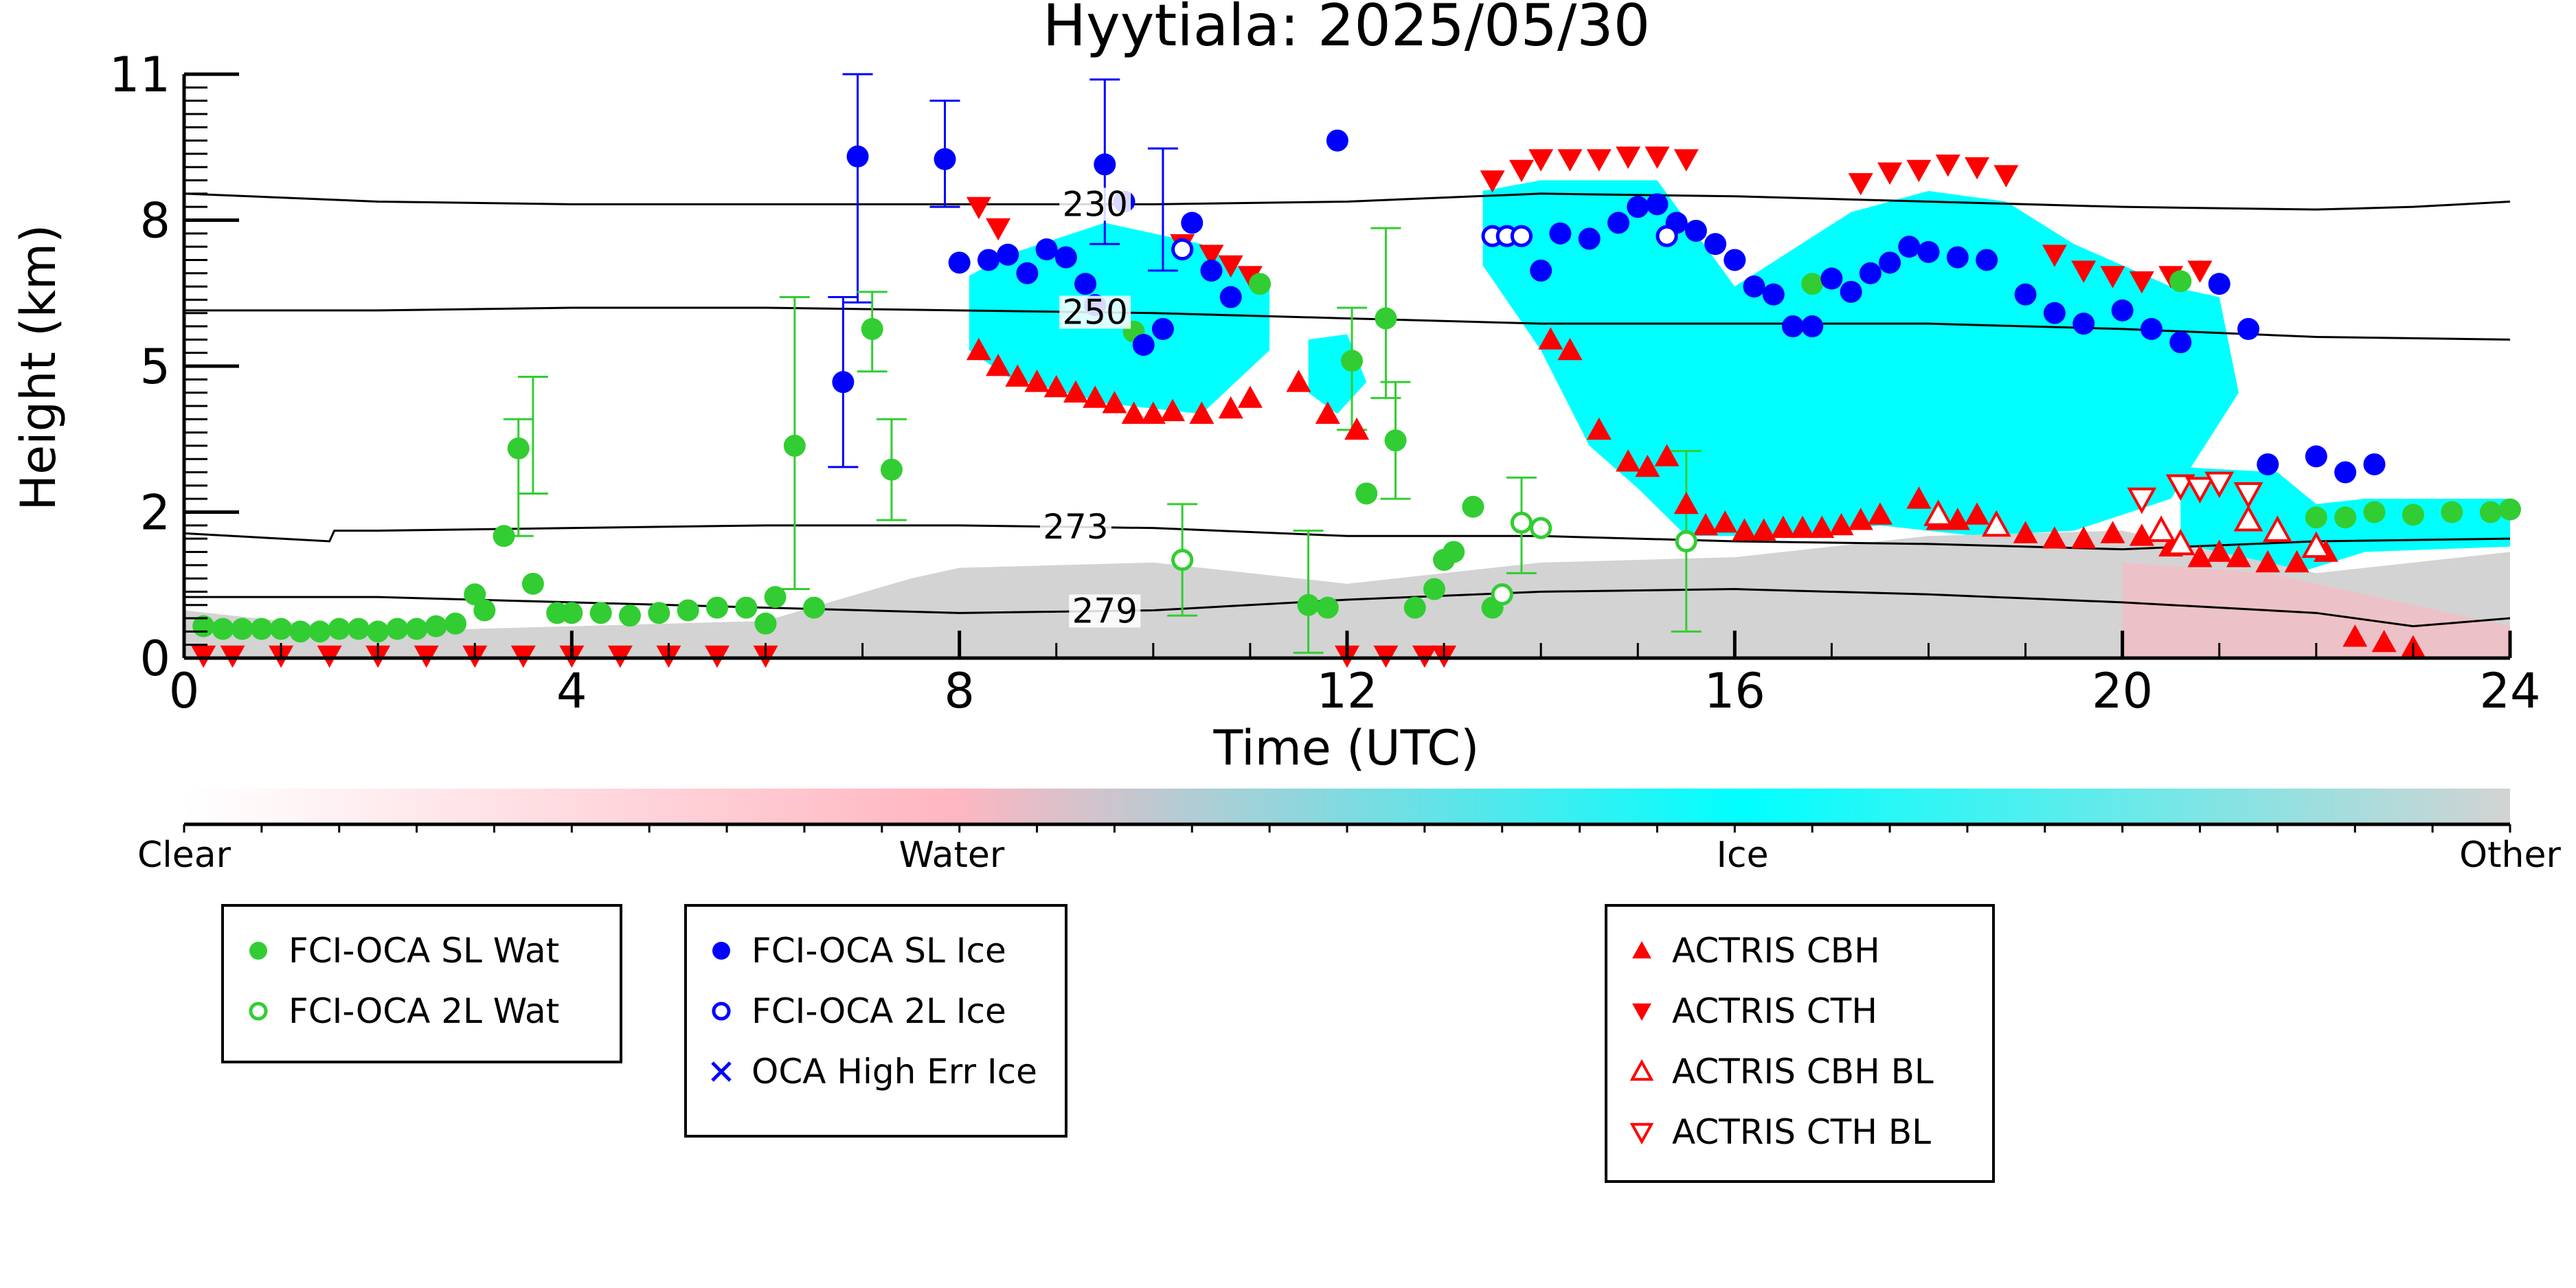 The width and height of the screenshot is (2576, 1288). Describe the element at coordinates (424, 1011) in the screenshot. I see `legend-label: FCI-OCA 2L Wat` at that location.